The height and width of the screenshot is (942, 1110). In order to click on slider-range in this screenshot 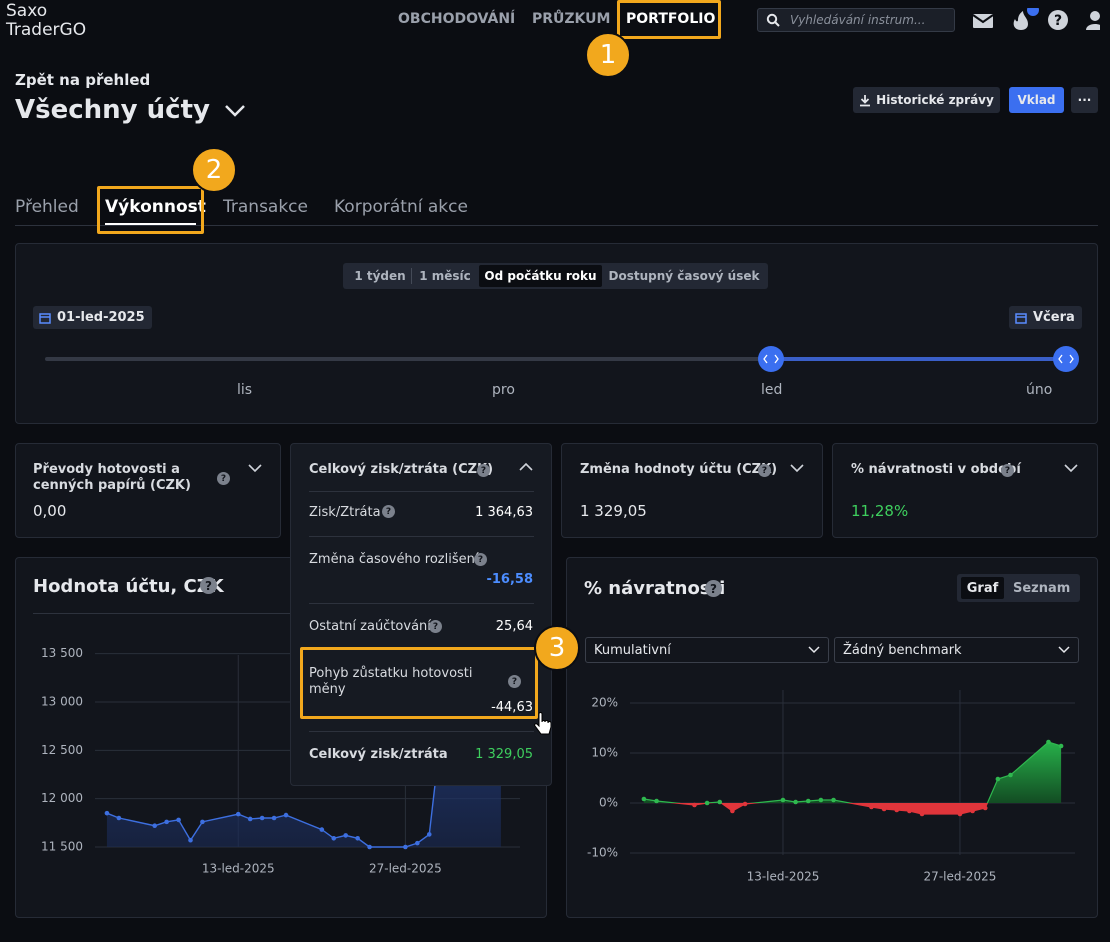, I will do `click(918, 359)`.